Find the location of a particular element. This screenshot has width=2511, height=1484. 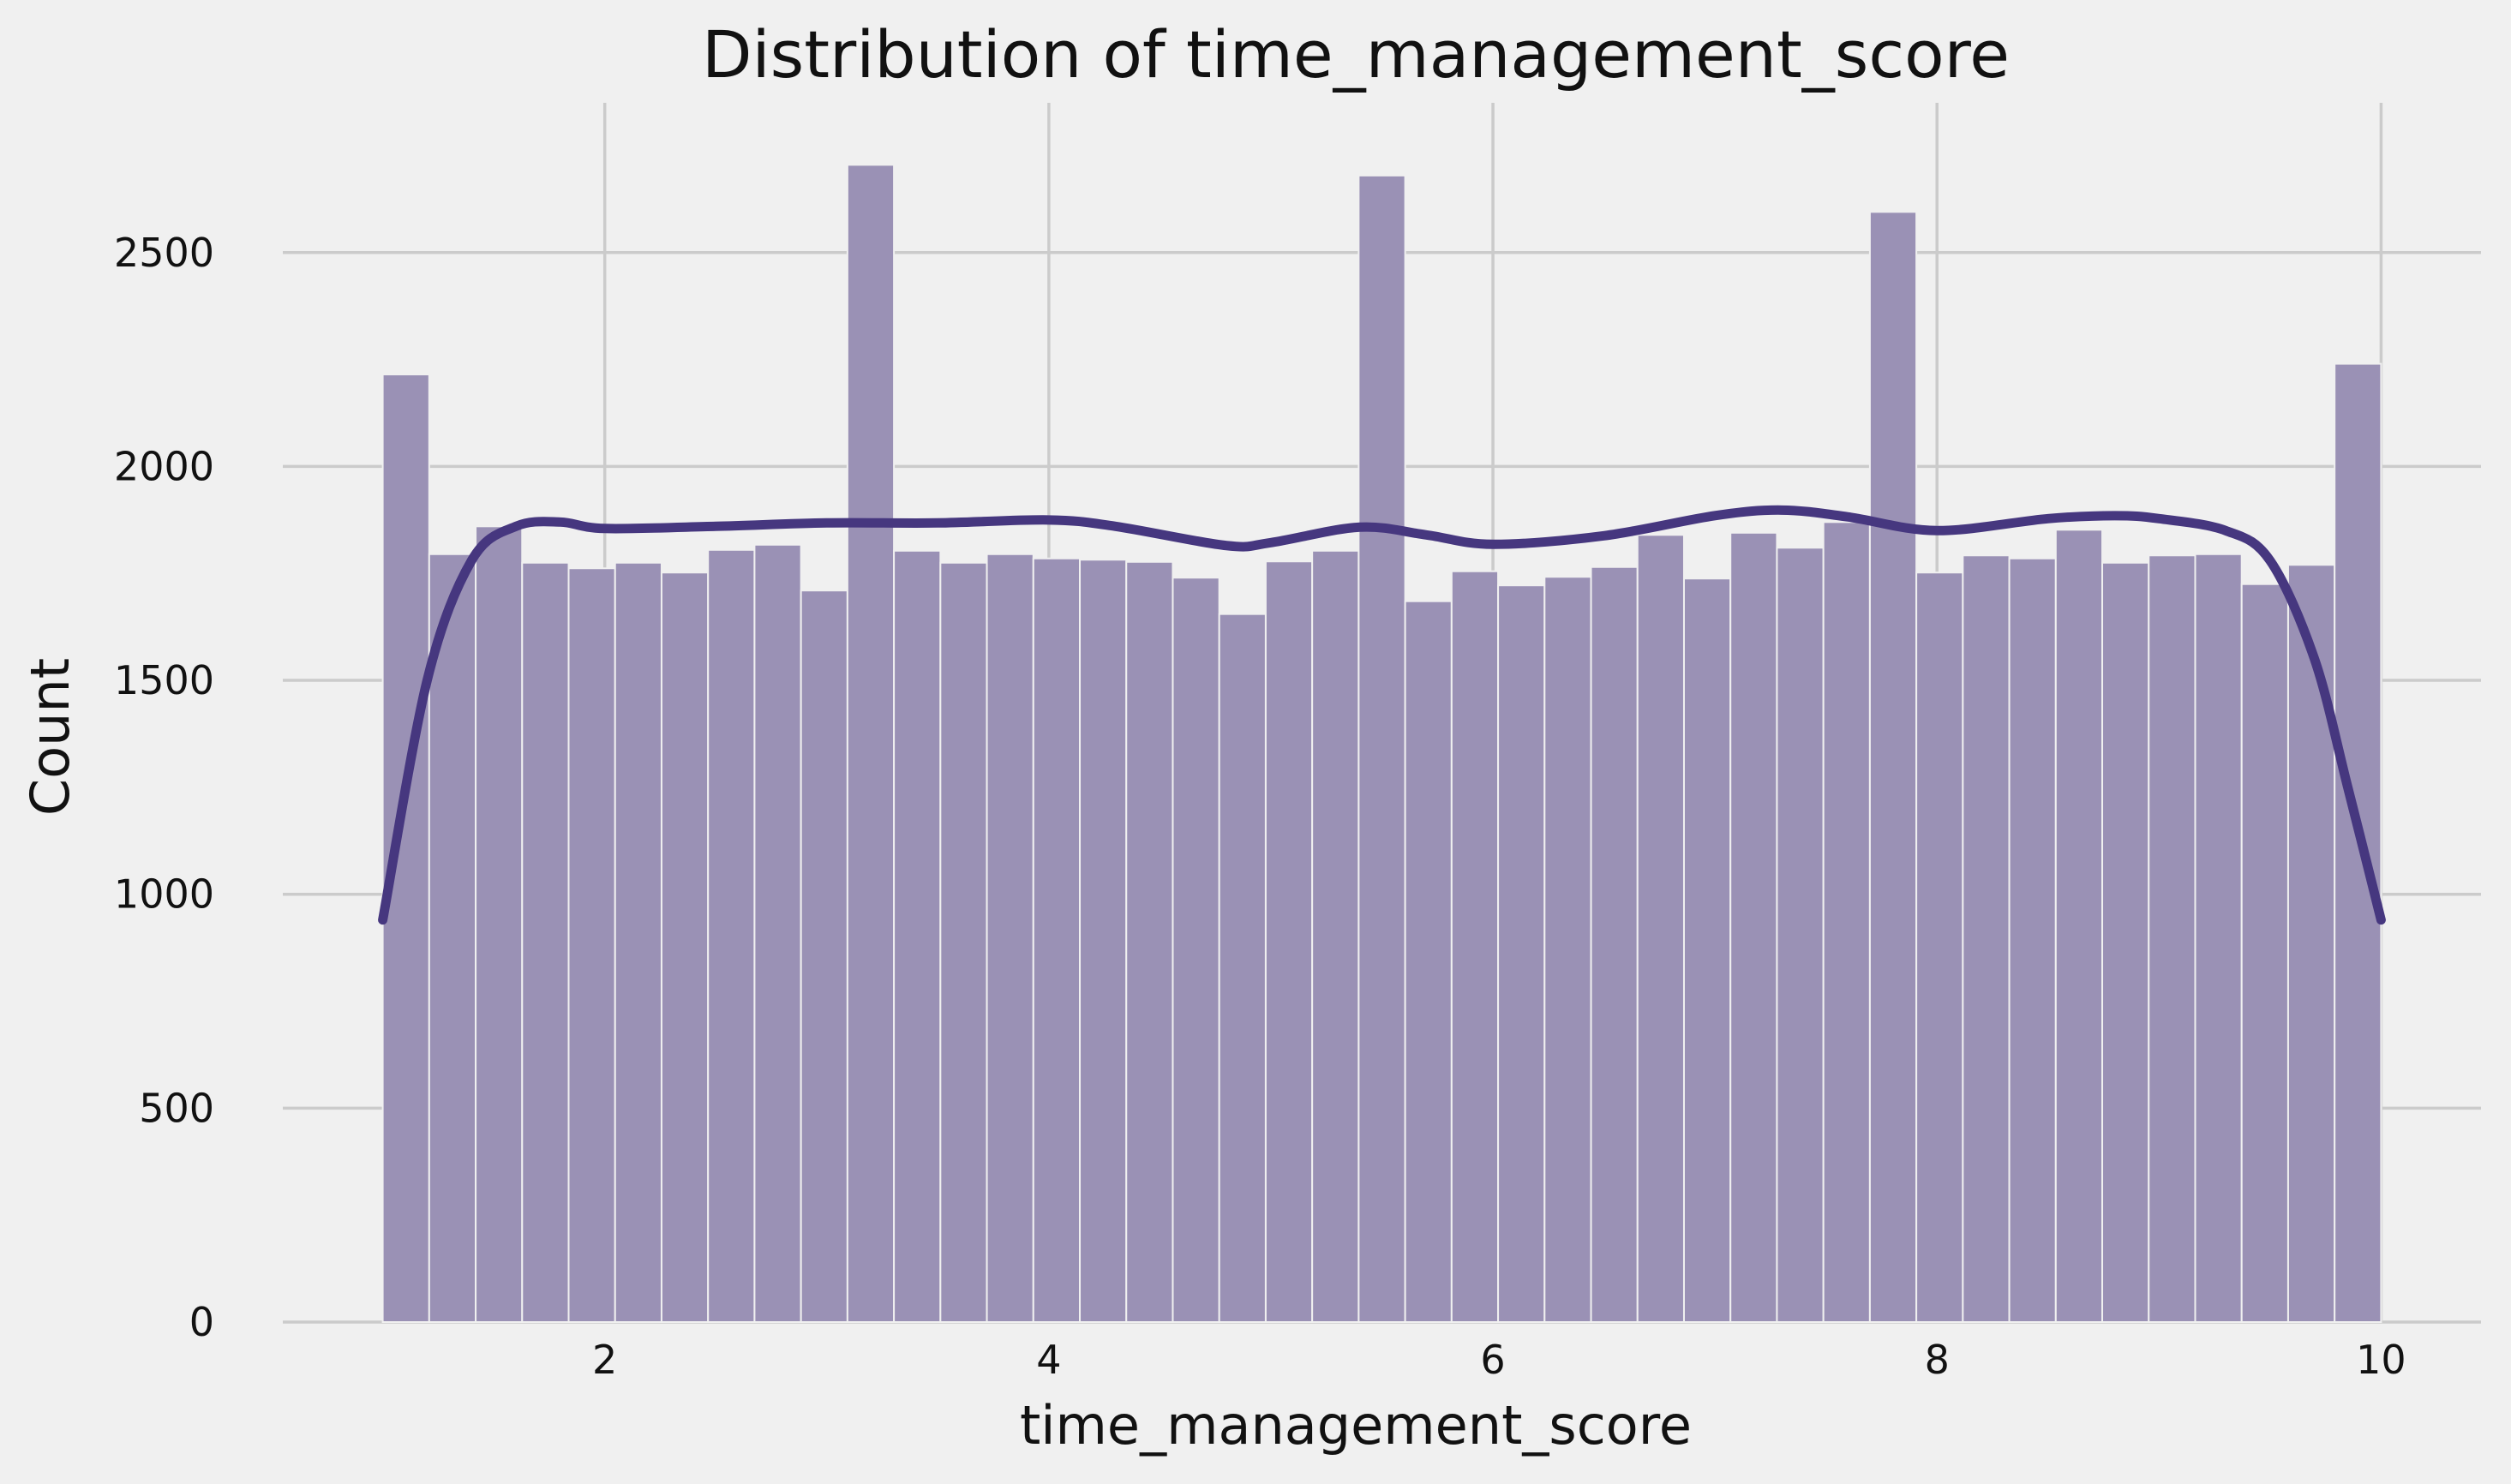

x-axis-label: time_management_score is located at coordinates (1356, 1426).